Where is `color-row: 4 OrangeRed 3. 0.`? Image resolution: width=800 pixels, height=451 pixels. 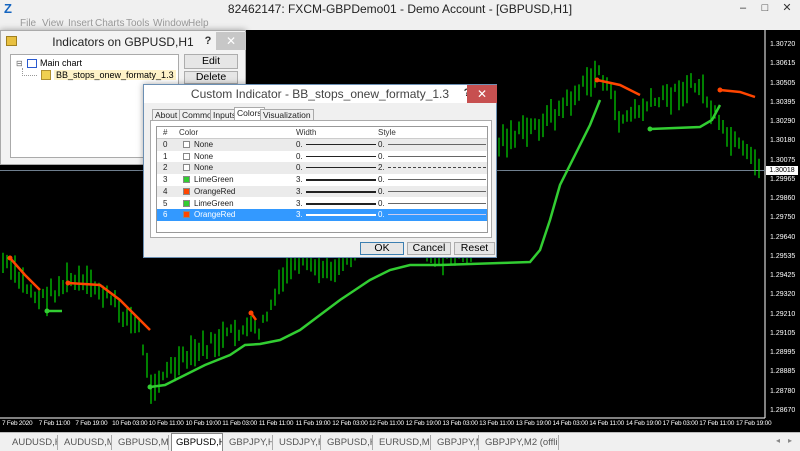
color-row: 4 OrangeRed 3. 0. is located at coordinates (322, 191).